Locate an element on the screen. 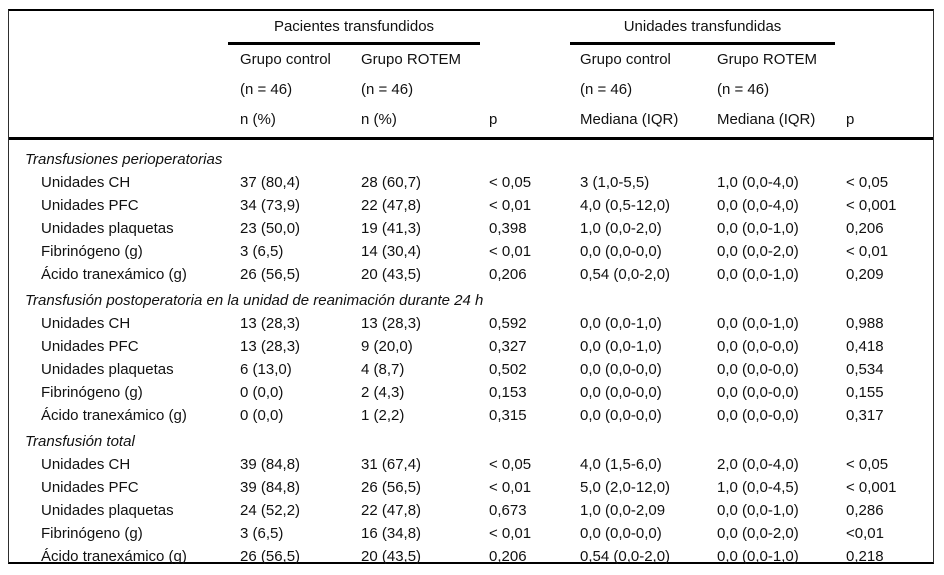 The width and height of the screenshot is (944, 575). value-cell: 0,218 is located at coordinates (865, 556).